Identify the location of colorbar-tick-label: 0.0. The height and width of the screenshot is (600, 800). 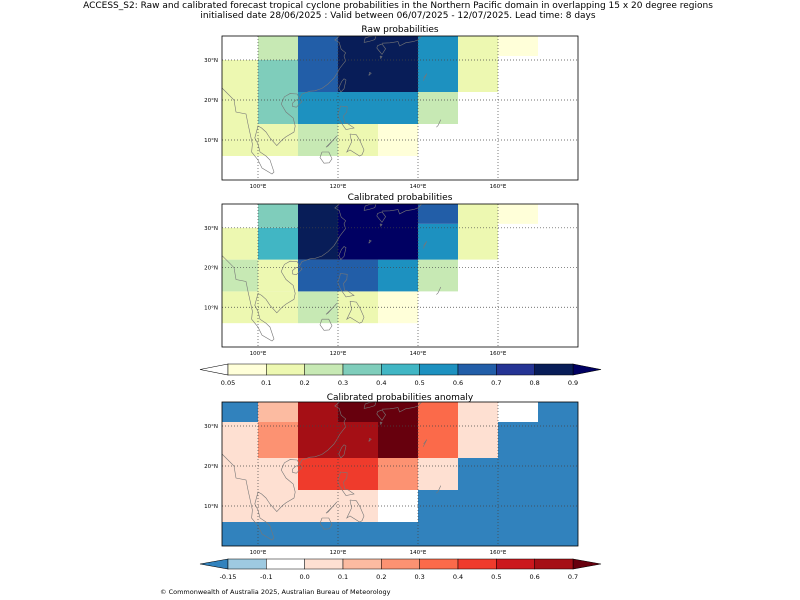
(304, 577).